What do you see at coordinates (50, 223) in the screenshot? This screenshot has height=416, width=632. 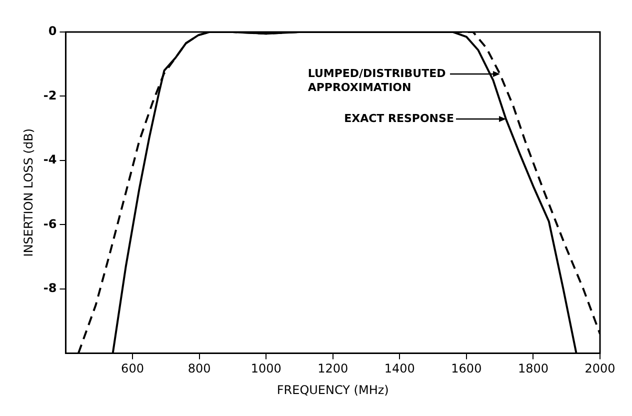 I see `y-tick-label: -6` at bounding box center [50, 223].